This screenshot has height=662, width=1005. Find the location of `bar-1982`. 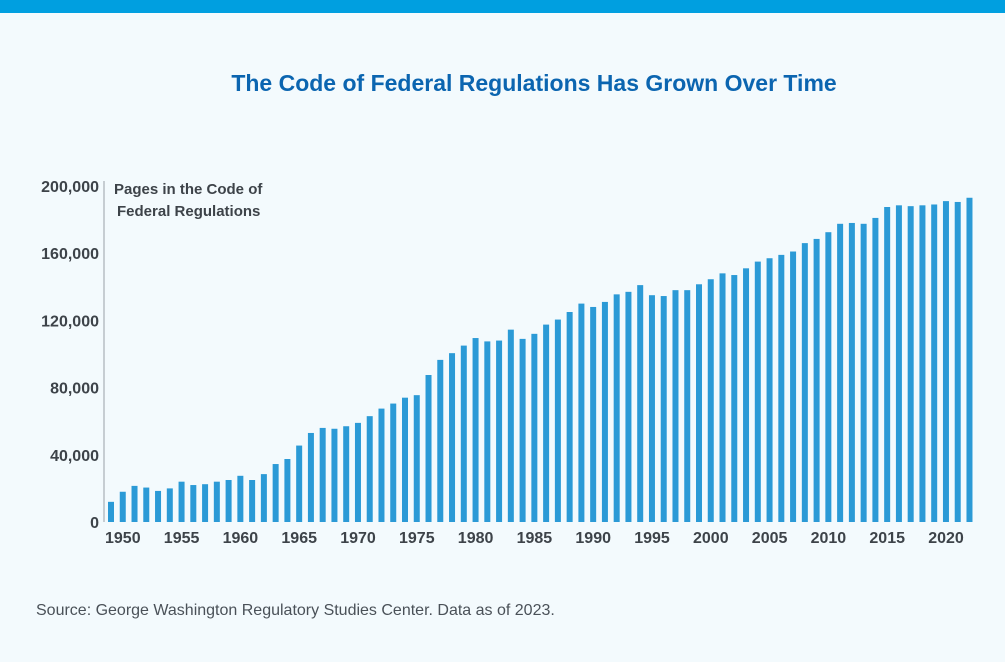

bar-1982 is located at coordinates (499, 431).